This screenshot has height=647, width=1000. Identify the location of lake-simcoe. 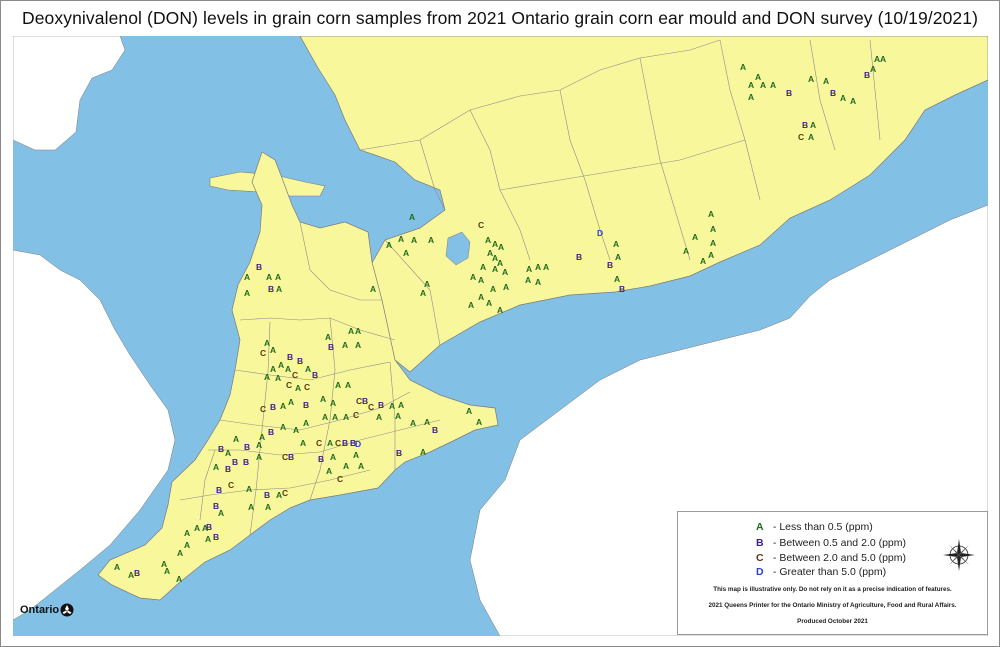
(458, 248).